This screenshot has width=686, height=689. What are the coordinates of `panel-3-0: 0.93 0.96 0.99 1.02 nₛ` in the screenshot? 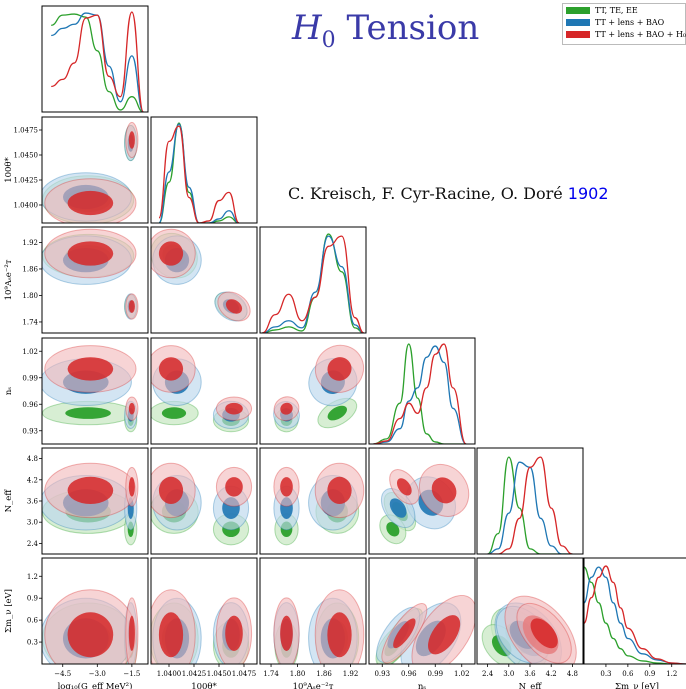 It's located at (76, 391).